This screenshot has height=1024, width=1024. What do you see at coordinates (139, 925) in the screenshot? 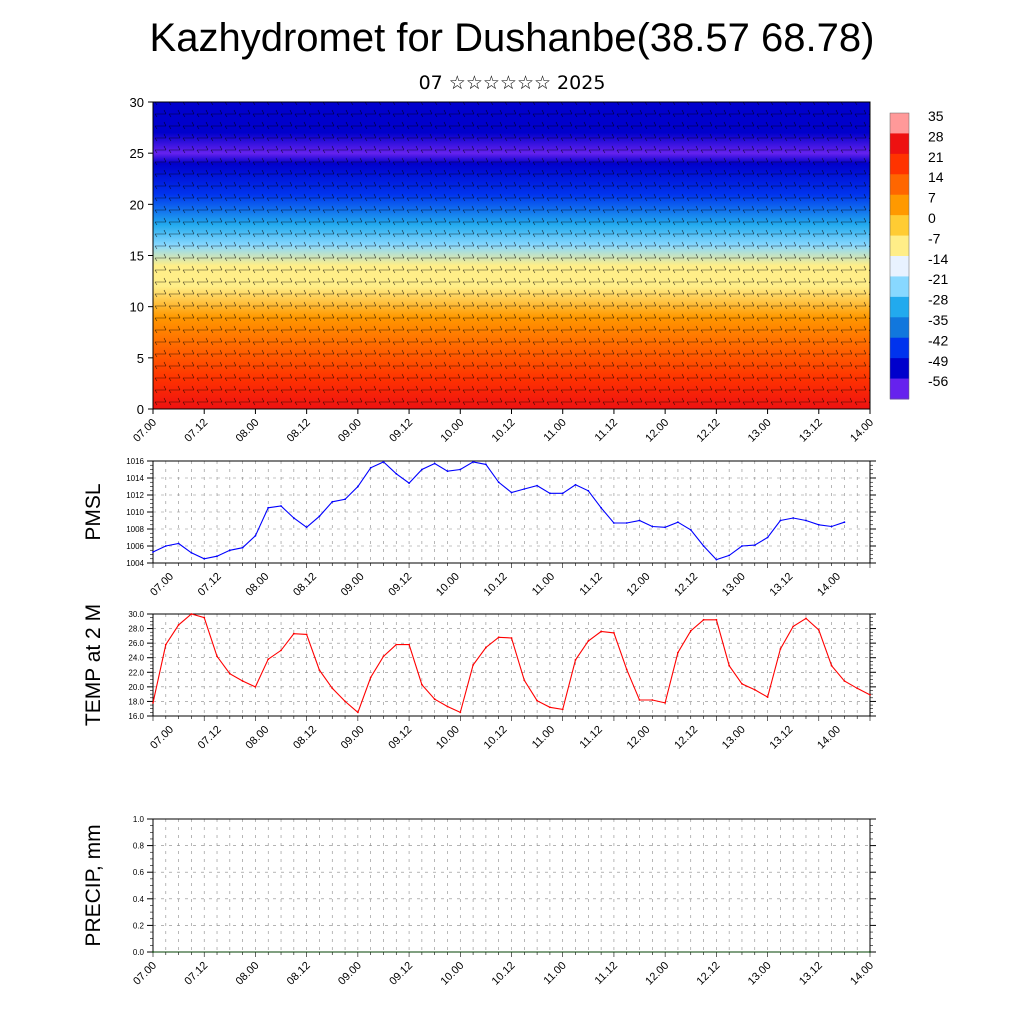
I see `y-tick-label: 0.2` at bounding box center [139, 925].